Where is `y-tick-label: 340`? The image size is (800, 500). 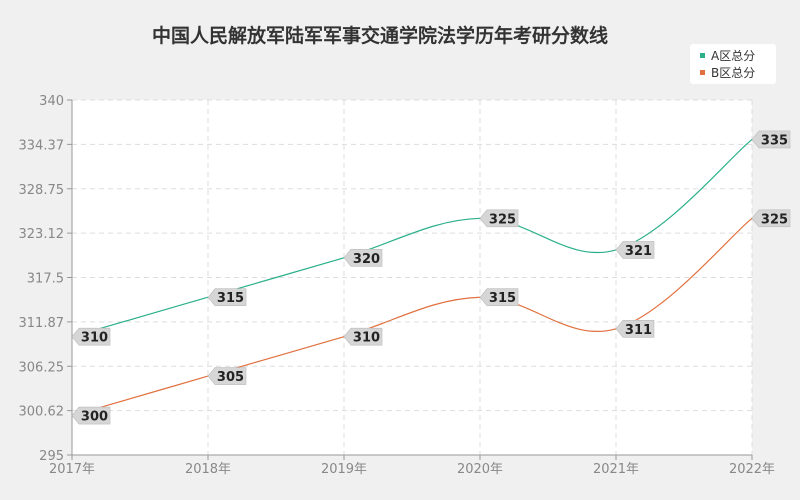
y-tick-label: 340 is located at coordinates (51, 101).